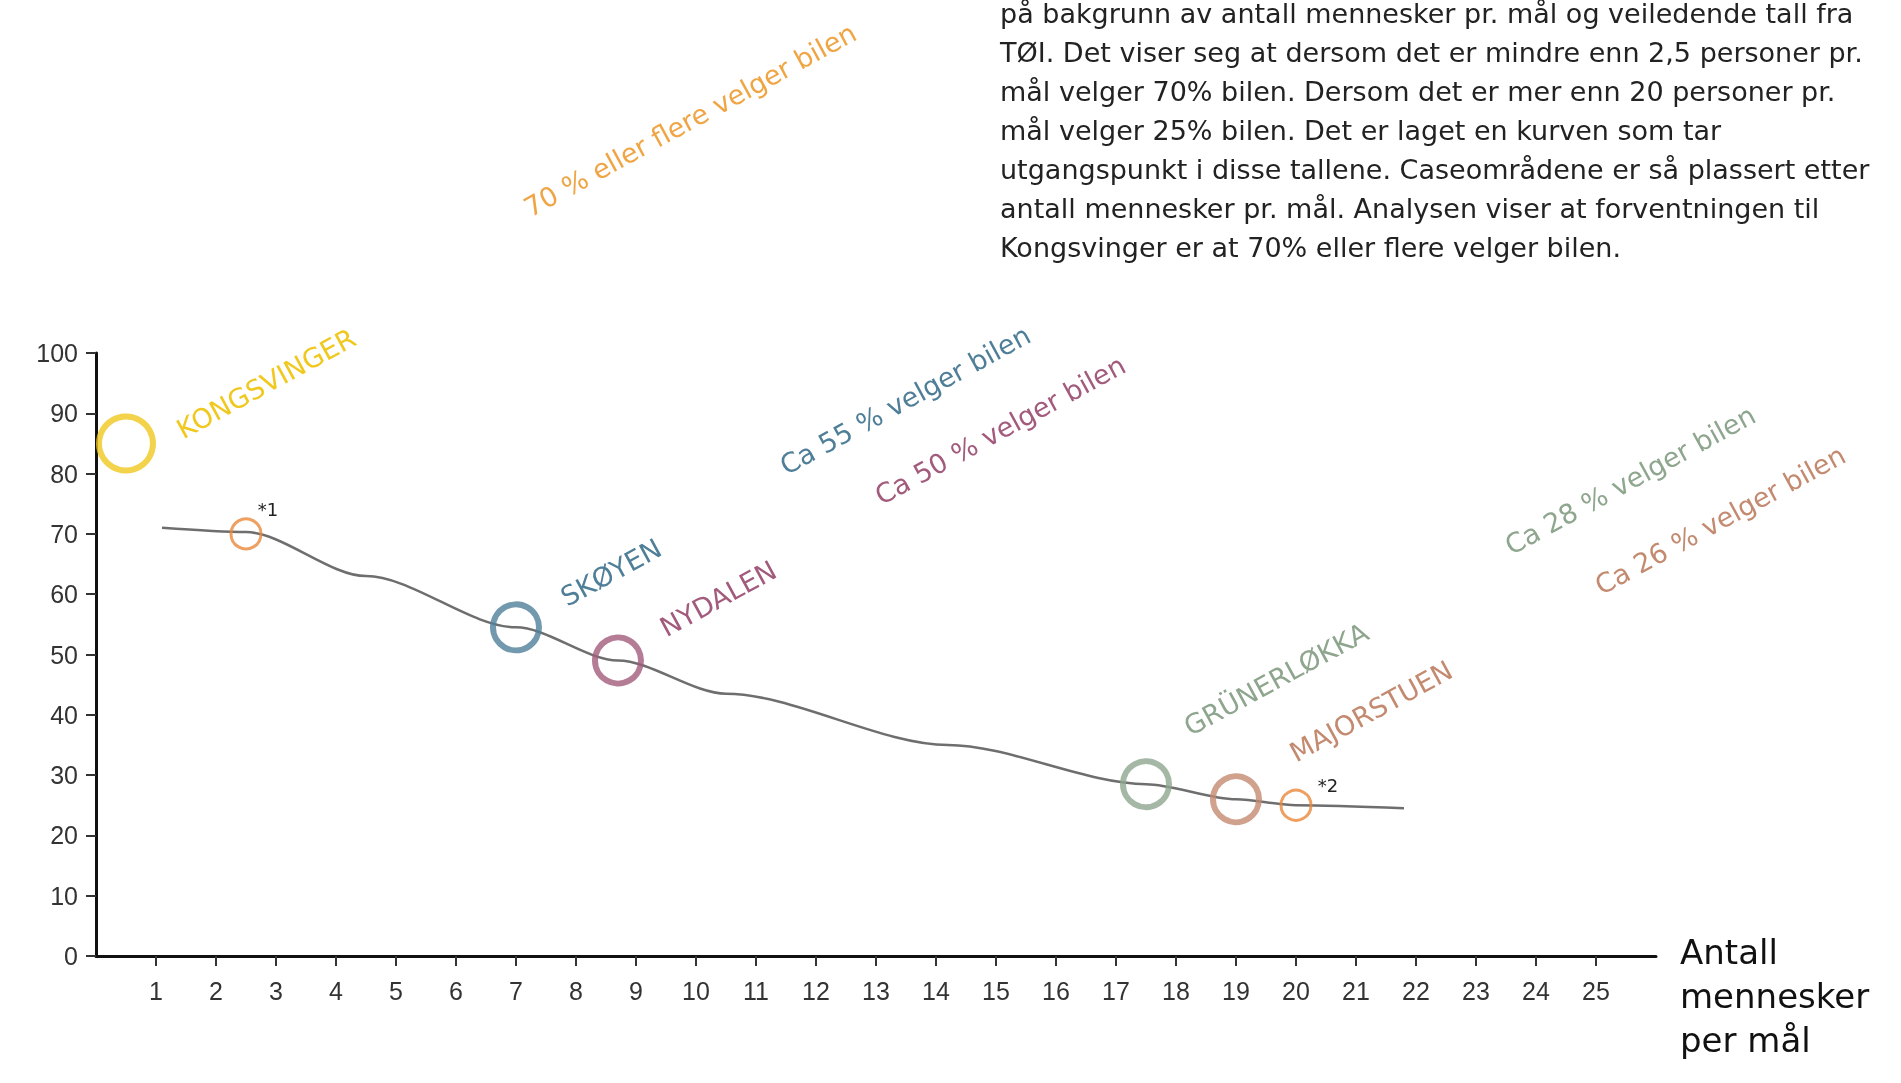  I want to click on x-tick-label: 8, so click(576, 990).